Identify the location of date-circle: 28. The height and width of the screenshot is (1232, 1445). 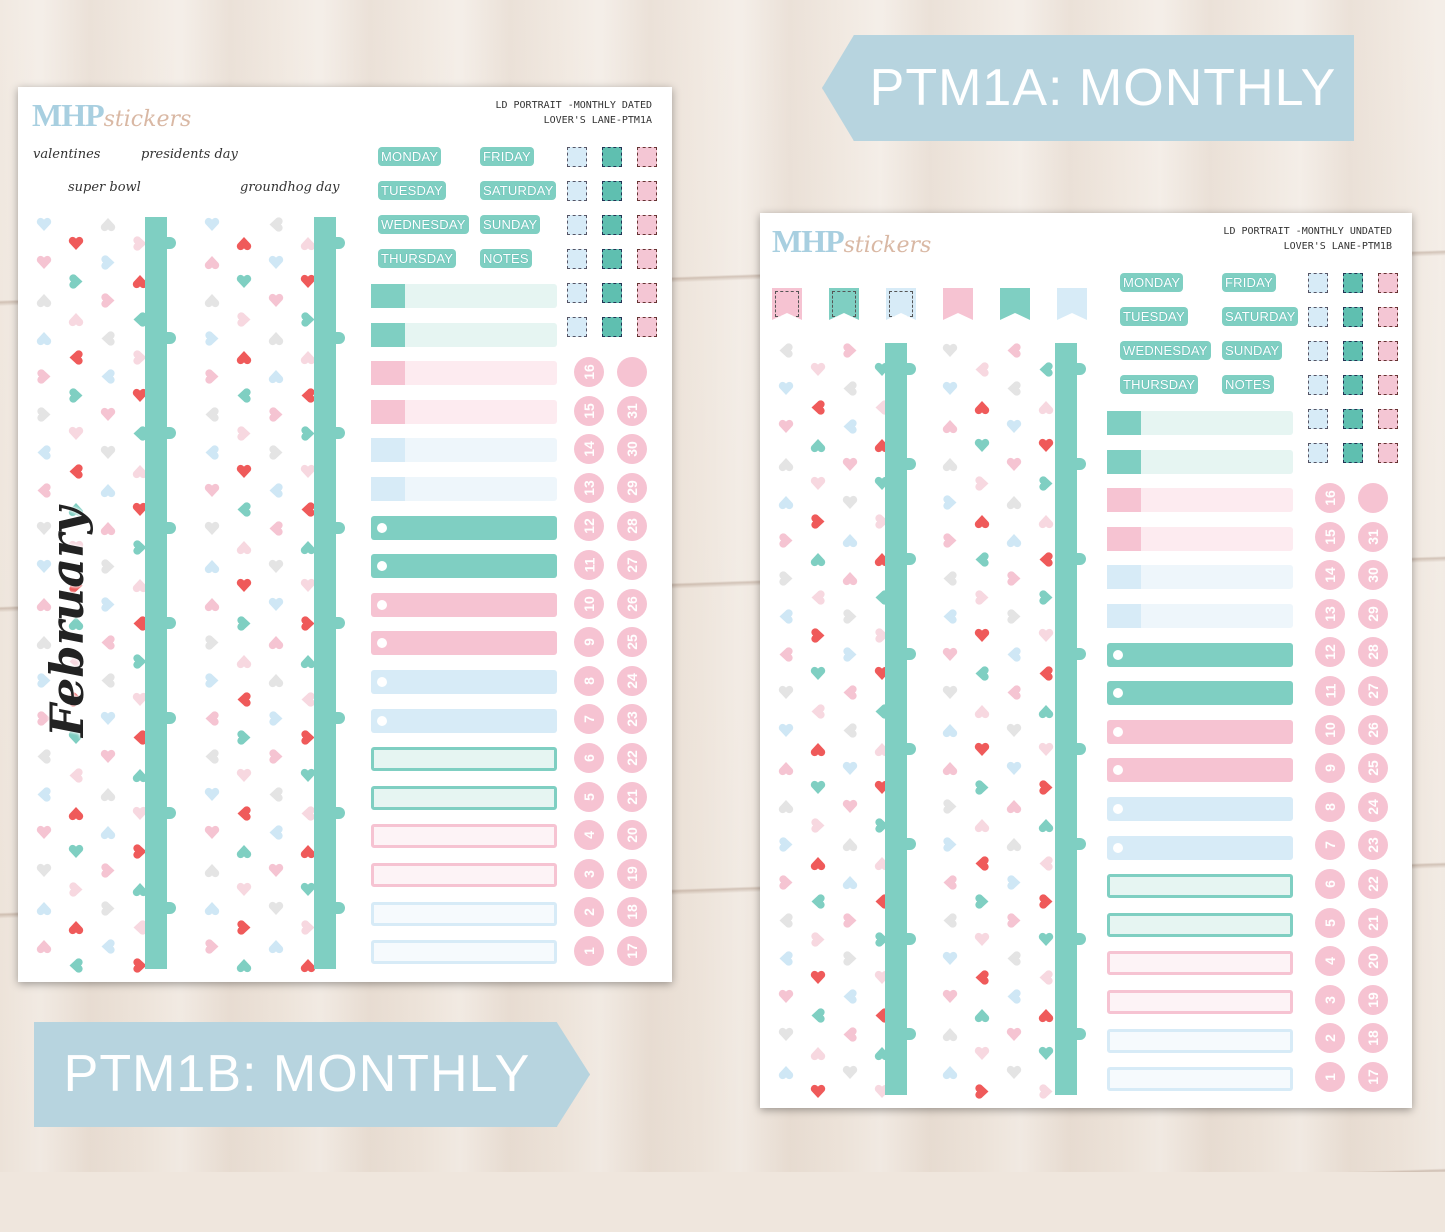
(632, 526).